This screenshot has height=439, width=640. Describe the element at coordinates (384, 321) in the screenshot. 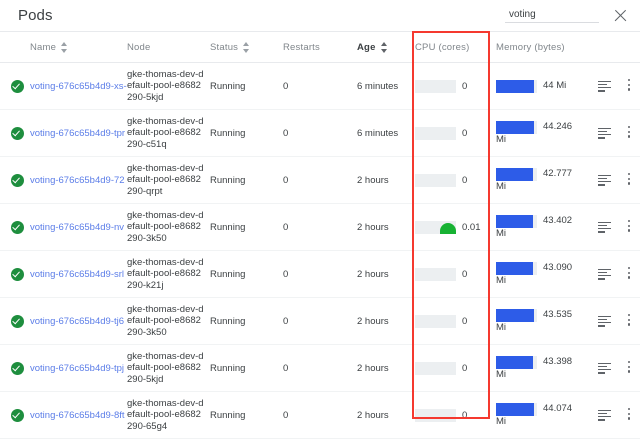

I see `cell-age: 2 hours` at that location.